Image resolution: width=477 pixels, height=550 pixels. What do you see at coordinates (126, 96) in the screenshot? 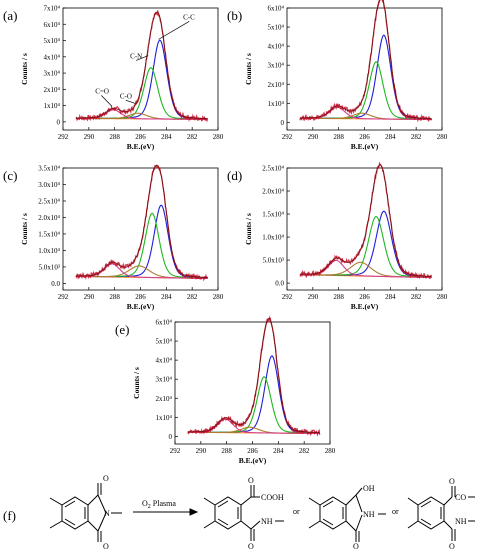
I see `annotation-C-O: C-O` at bounding box center [126, 96].